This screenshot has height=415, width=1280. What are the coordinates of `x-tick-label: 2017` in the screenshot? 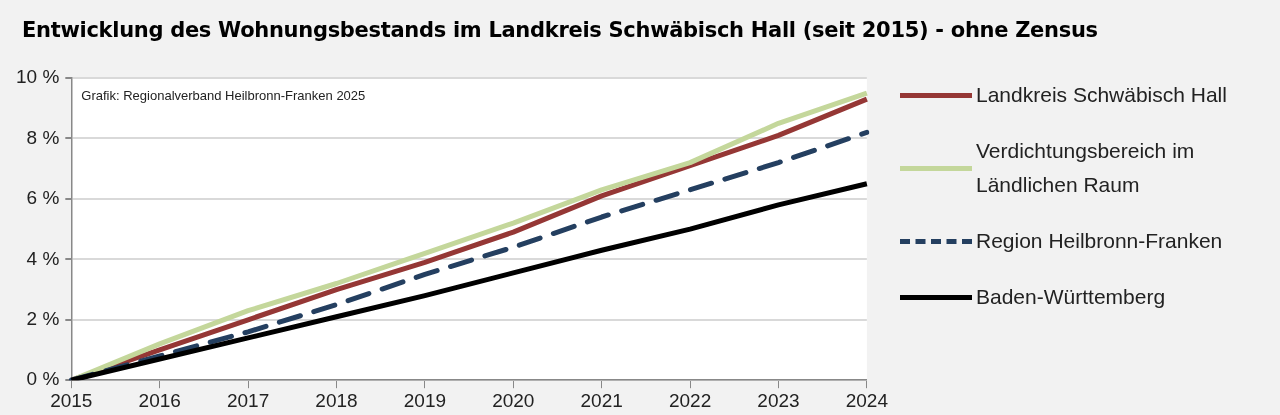 It's located at (248, 400).